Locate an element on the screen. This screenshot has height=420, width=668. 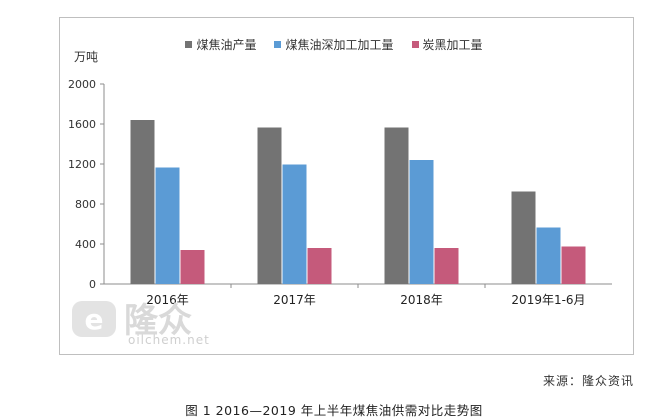
watermark-logo: e 隆众 oilchem.net is located at coordinates (141, 322).